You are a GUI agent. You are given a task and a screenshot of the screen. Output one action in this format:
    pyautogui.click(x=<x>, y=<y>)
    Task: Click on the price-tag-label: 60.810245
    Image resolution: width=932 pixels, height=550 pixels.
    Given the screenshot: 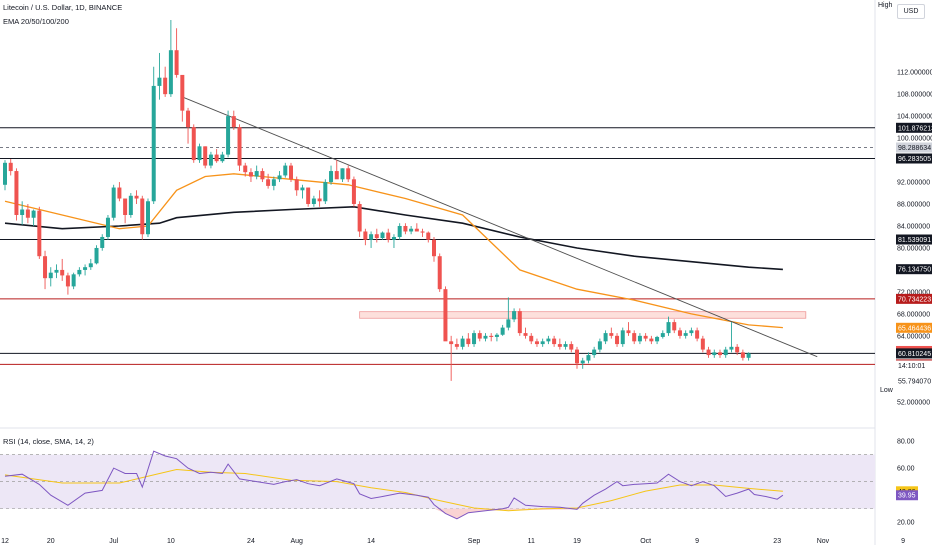 What is the action you would take?
    pyautogui.click(x=914, y=354)
    